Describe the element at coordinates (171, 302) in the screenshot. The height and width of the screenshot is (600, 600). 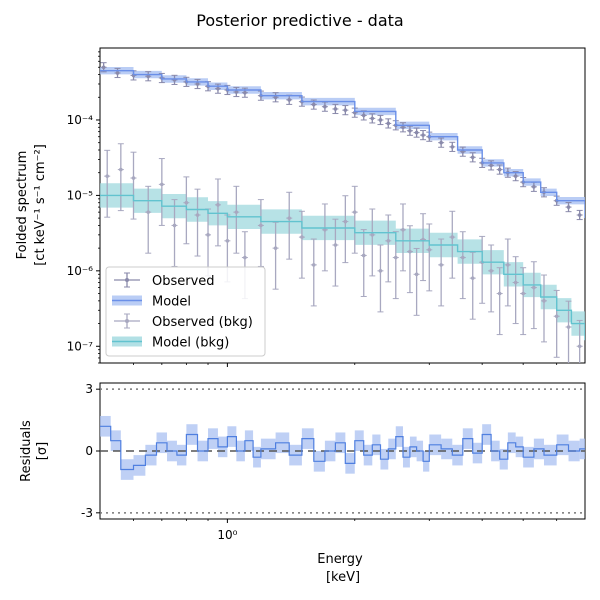
I see `legend-label: Model` at that location.